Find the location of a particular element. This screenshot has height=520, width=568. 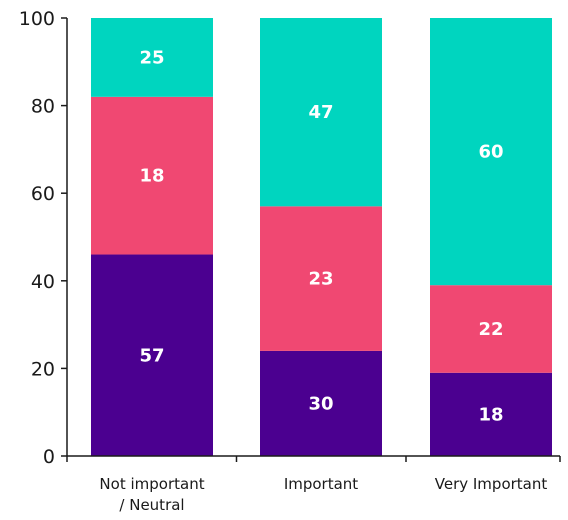

y-tick-label-0: 0 is located at coordinates (49, 457).